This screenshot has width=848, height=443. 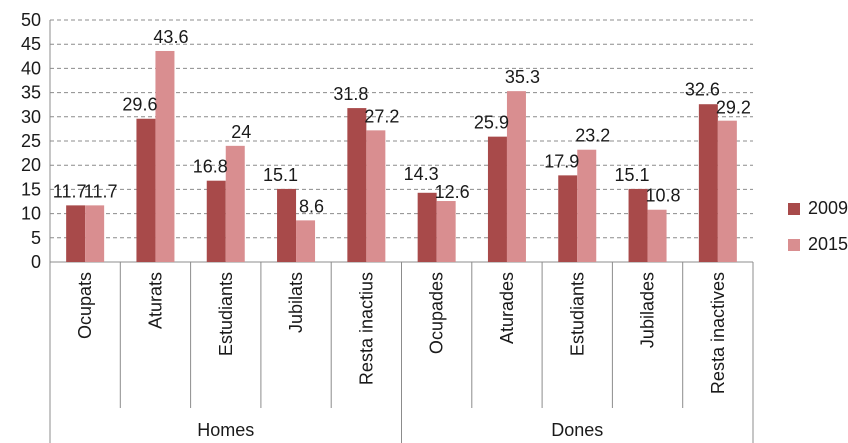 I want to click on x-tick-label: Resta inactives, so click(x=718, y=333).